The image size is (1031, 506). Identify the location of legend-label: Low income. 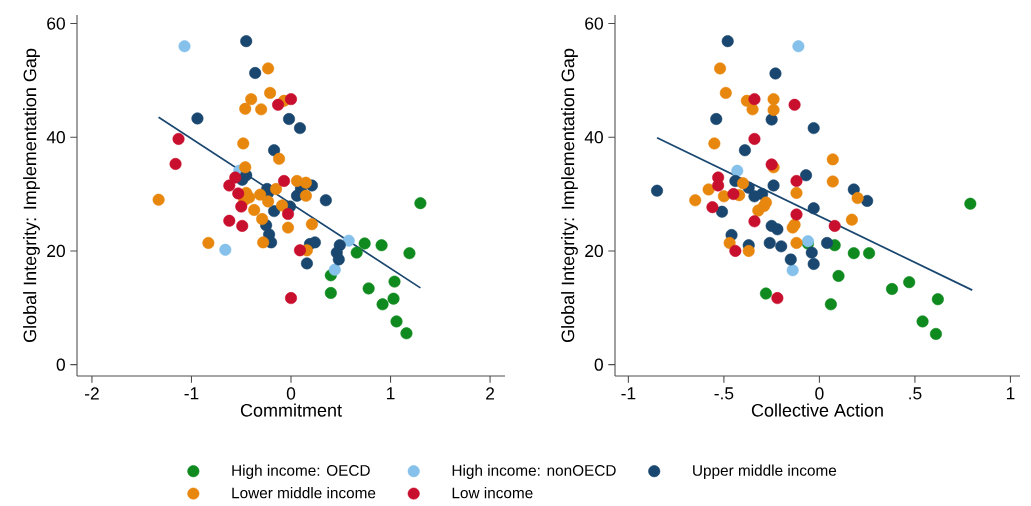
(492, 493).